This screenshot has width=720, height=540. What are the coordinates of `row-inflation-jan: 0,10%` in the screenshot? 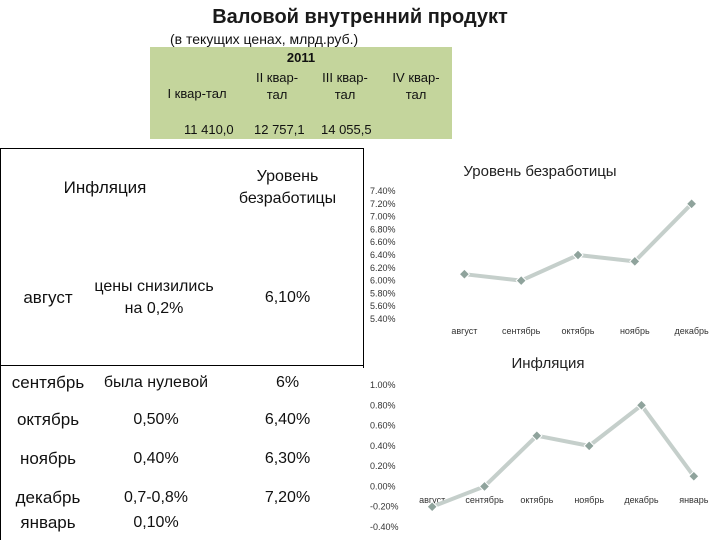 It's located at (156, 522).